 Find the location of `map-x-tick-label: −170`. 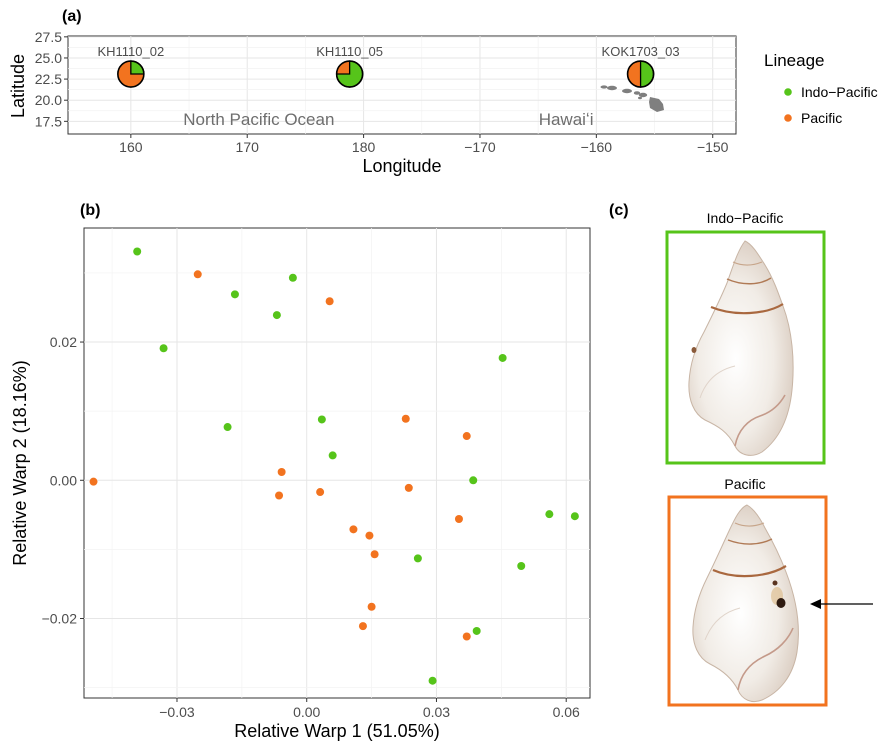

map-x-tick-label: −170 is located at coordinates (480, 147).